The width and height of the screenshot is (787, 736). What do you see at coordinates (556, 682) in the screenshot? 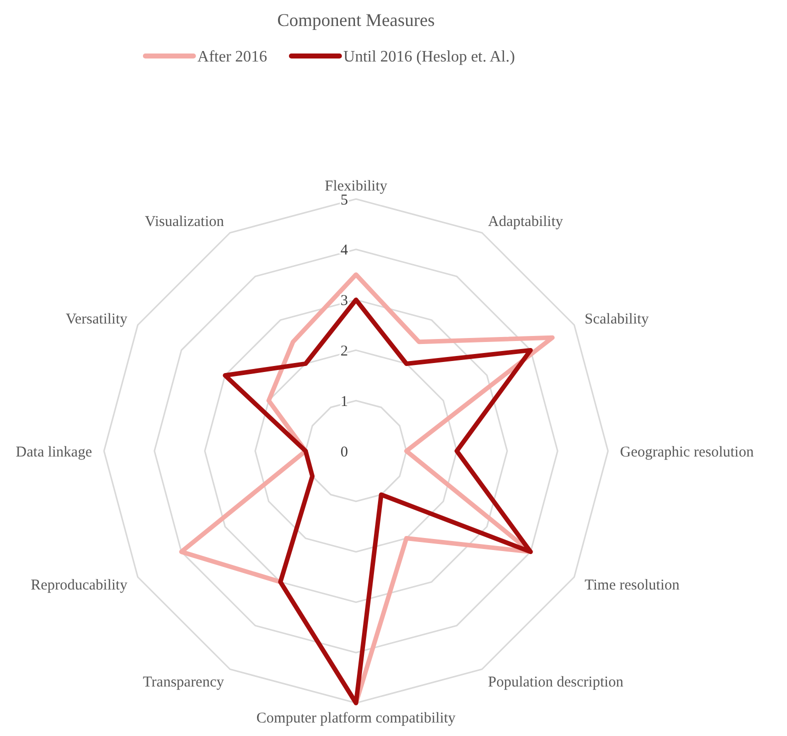
I see `spoke-label: Population description` at bounding box center [556, 682].